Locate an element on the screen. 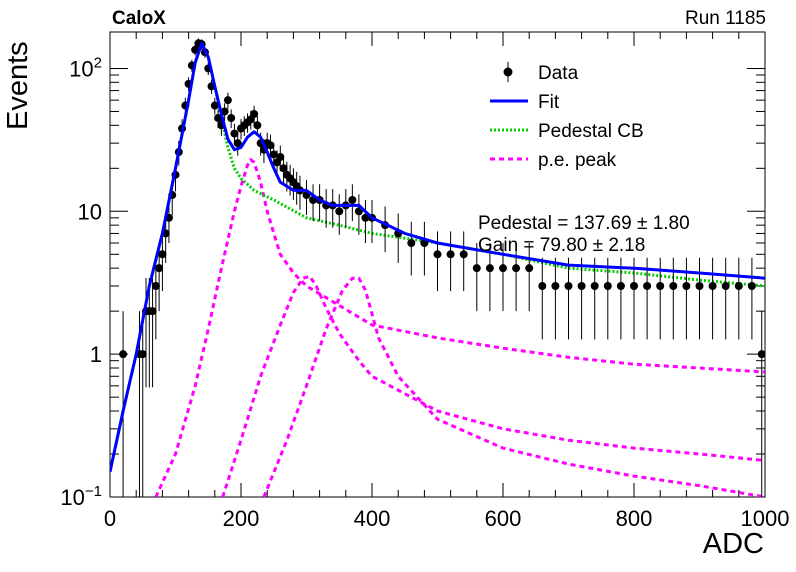 Image resolution: width=796 pixels, height=572 pixels. experiment-label: CaloX is located at coordinates (139, 18).